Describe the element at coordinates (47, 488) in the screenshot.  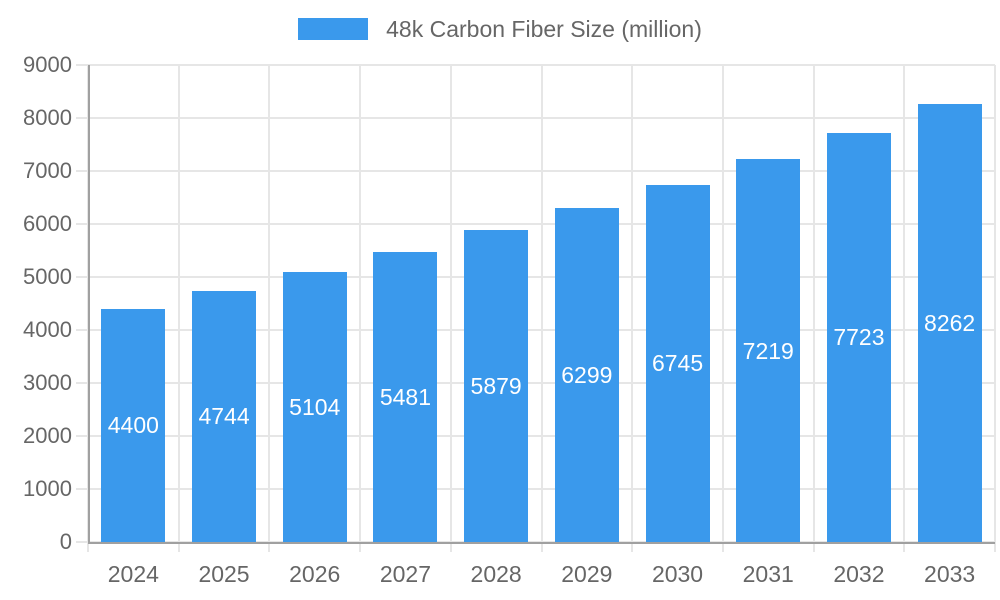
I see `y-axis-tick-label: 1000` at that location.